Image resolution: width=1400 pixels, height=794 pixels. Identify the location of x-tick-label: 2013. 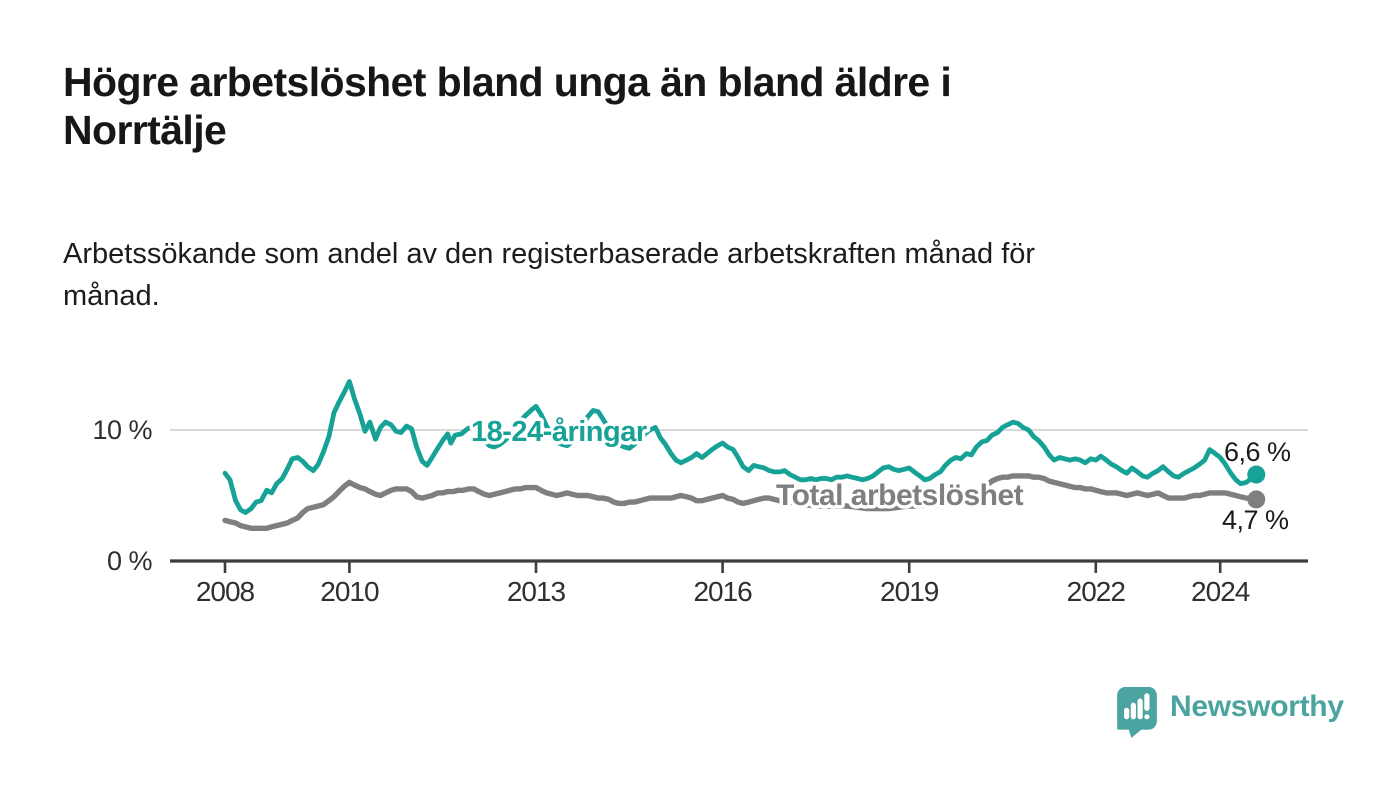
(536, 591).